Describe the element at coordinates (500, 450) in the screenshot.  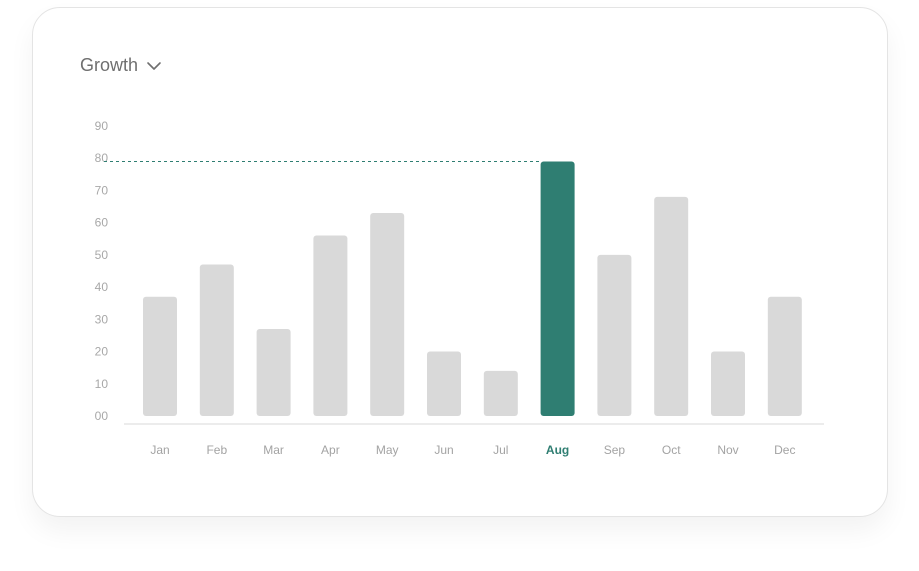
I see `x-tick-label: Jul` at that location.